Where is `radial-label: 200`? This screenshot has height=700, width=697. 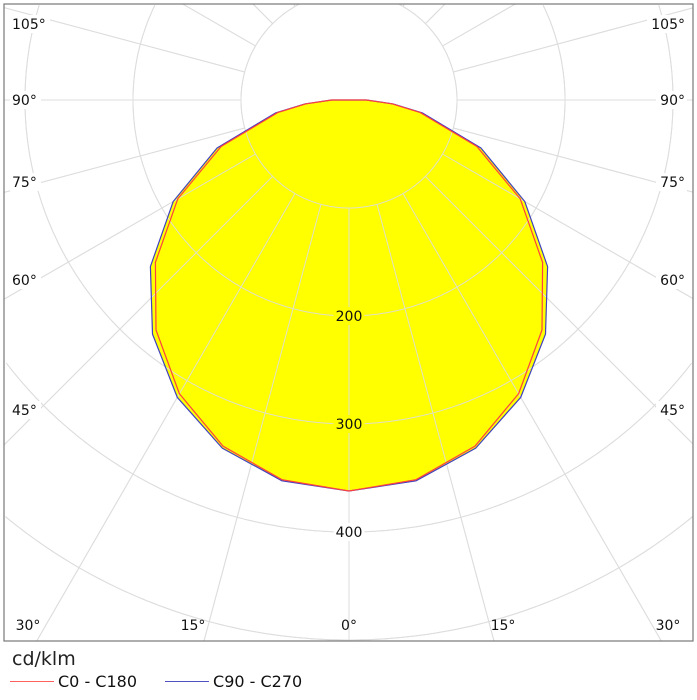
radial-label: 200 is located at coordinates (349, 317).